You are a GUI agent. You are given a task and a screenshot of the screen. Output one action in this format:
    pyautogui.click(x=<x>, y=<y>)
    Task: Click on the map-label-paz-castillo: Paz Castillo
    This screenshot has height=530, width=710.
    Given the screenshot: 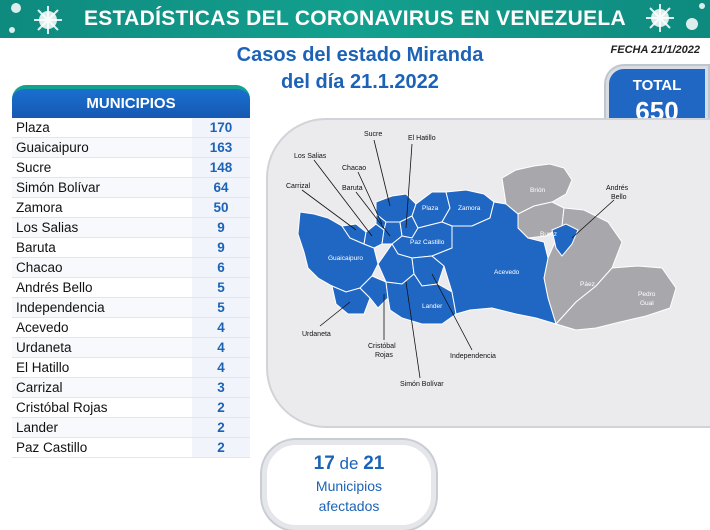 What is the action you would take?
    pyautogui.click(x=427, y=242)
    